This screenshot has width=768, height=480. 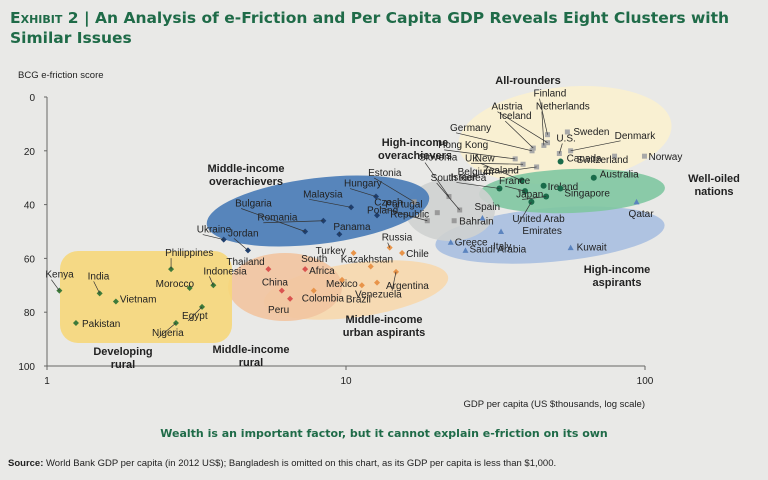 What do you see at coordinates (30, 152) in the screenshot?
I see `y-tick-label: 20` at bounding box center [30, 152].